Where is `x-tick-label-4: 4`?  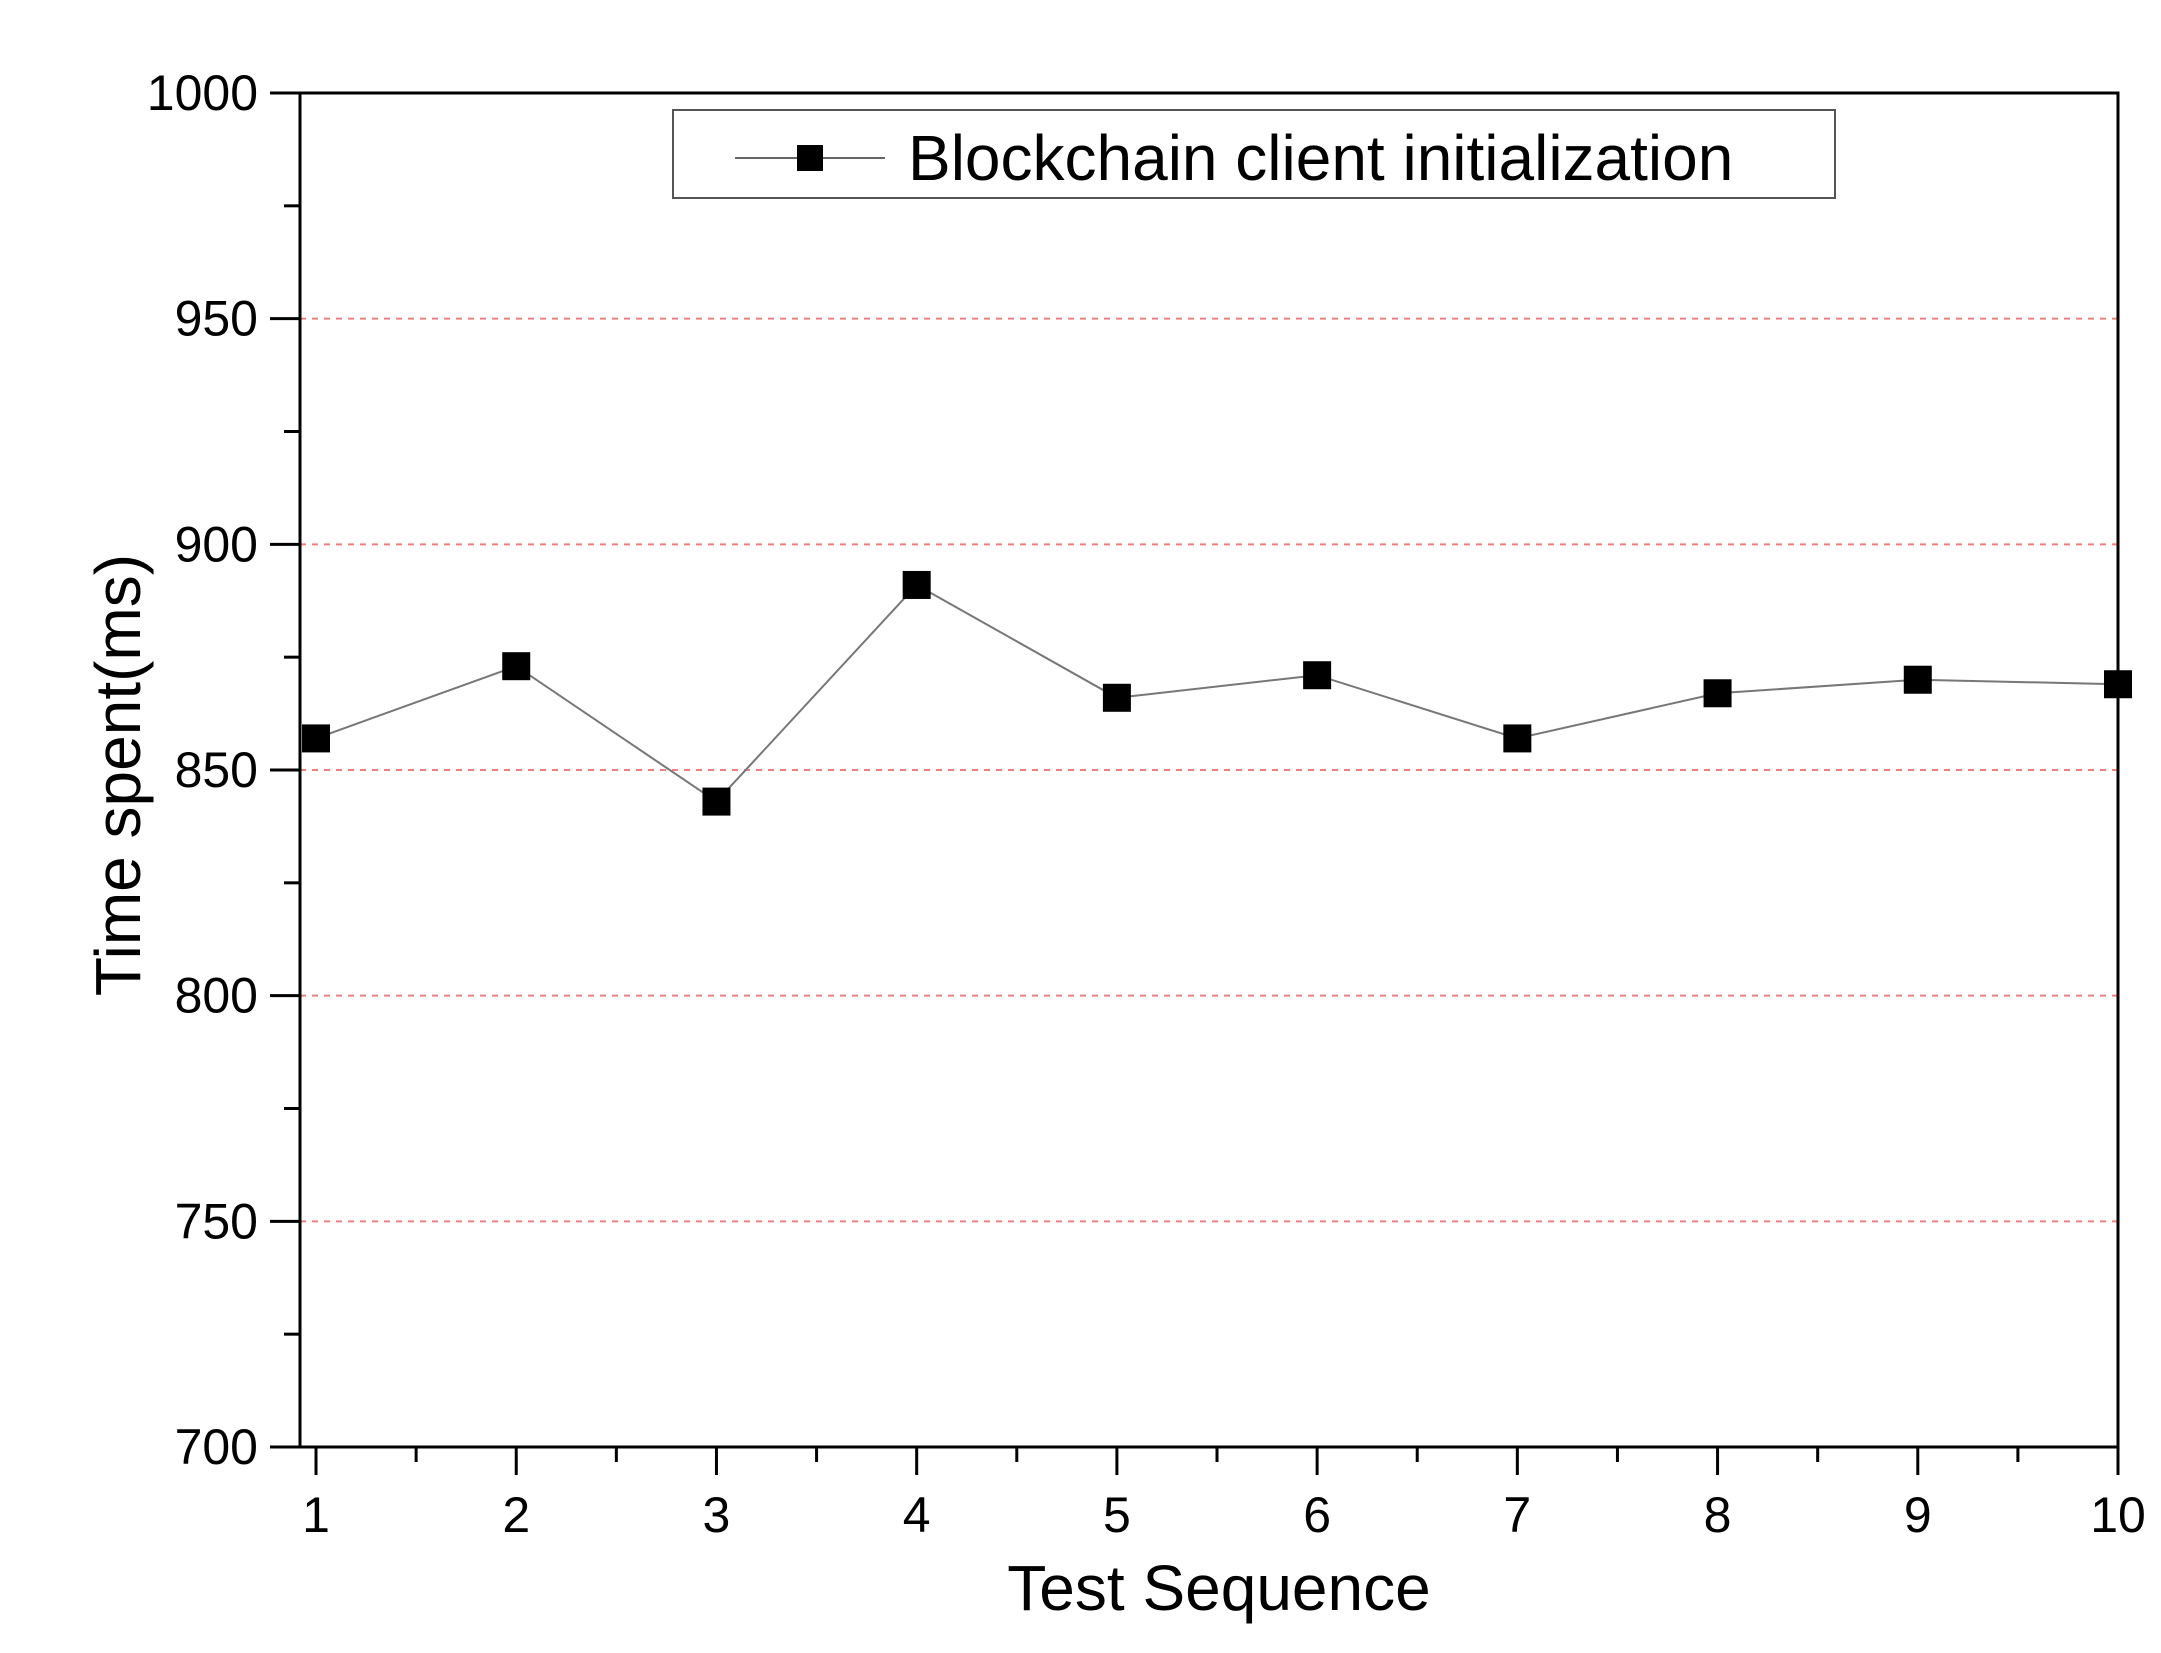 x-tick-label-4: 4 is located at coordinates (917, 1515).